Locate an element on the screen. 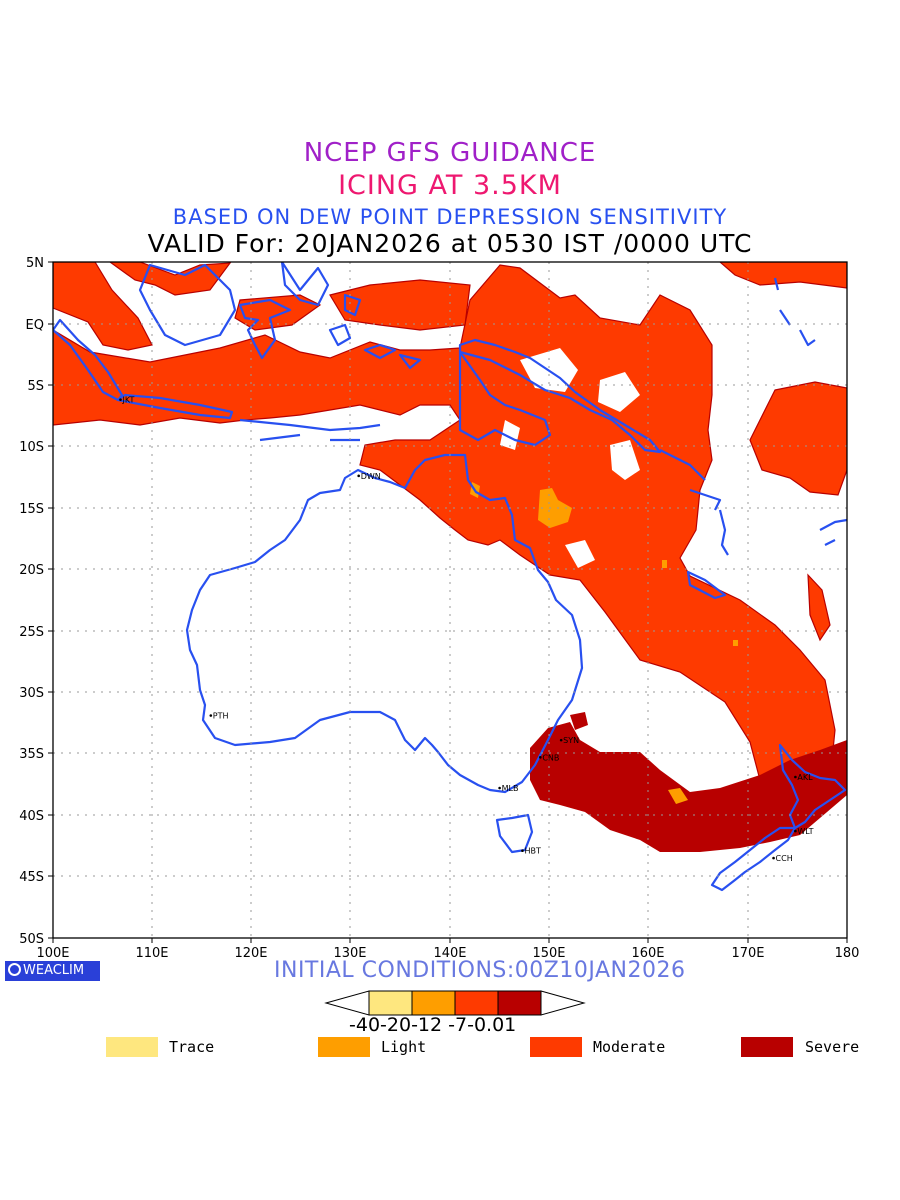 This screenshot has width=900, height=1200. tasmania-coast is located at coordinates (514, 833).